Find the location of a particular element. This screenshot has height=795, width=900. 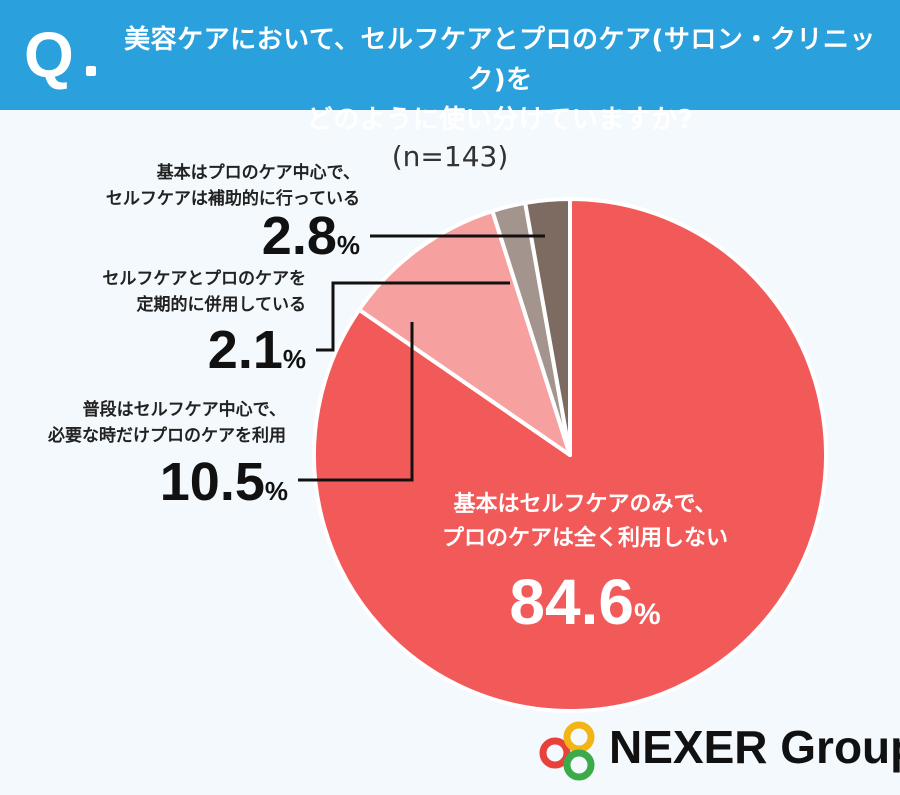

question-mark-q: Q is located at coordinates (49, 55).